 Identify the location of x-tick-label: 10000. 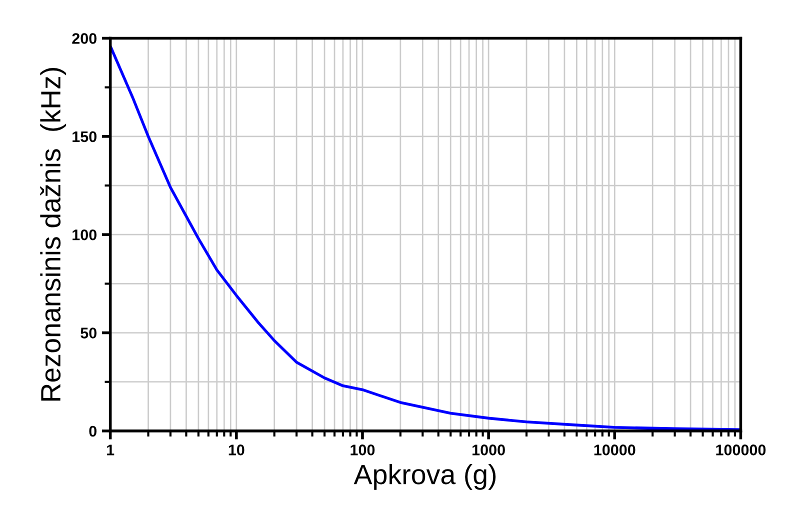
(615, 450).